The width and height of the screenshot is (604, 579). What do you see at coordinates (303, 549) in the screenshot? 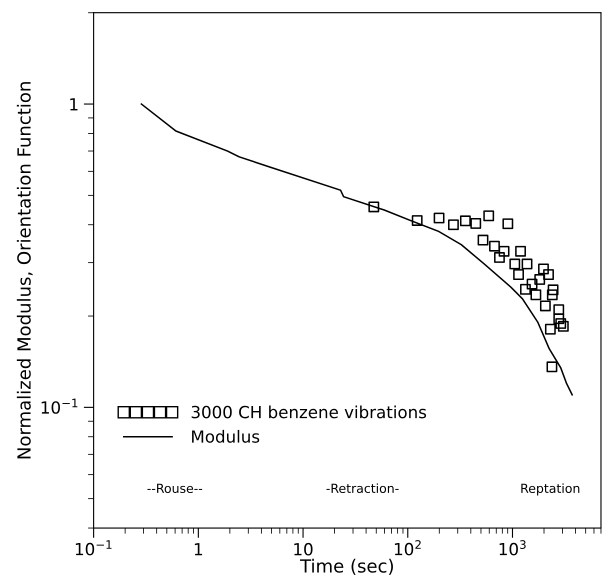
I see `x-tick-label: 10` at bounding box center [303, 549].